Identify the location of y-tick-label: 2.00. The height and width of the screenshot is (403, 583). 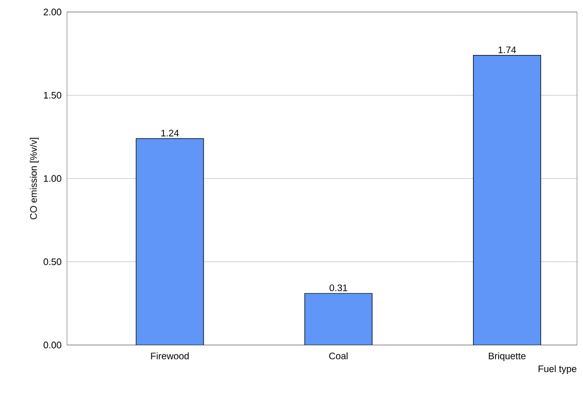
(53, 12).